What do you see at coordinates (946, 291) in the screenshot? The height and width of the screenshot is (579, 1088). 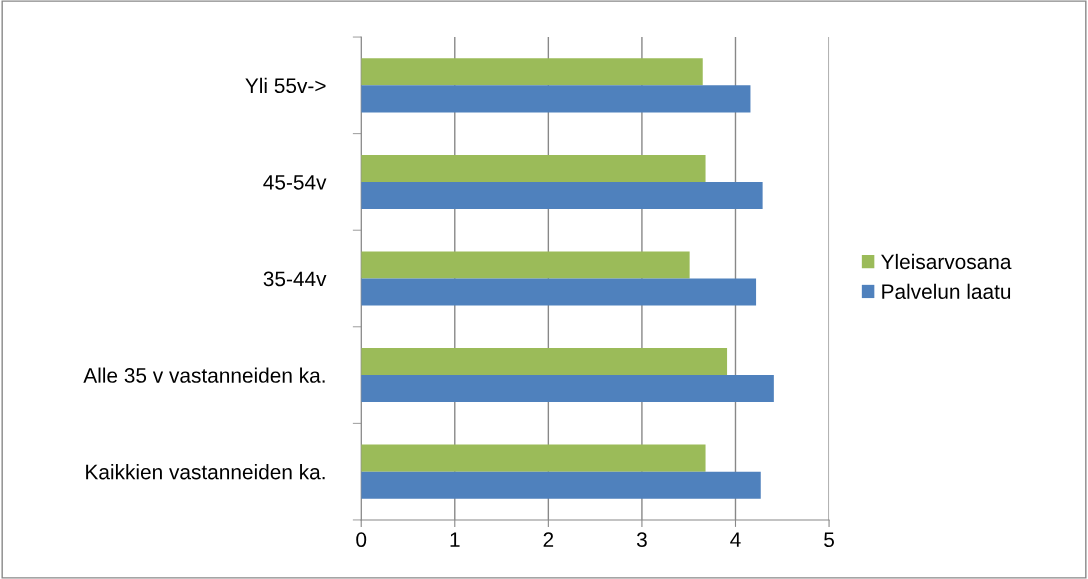 I see `legend-label: Palvelun laatu` at bounding box center [946, 291].